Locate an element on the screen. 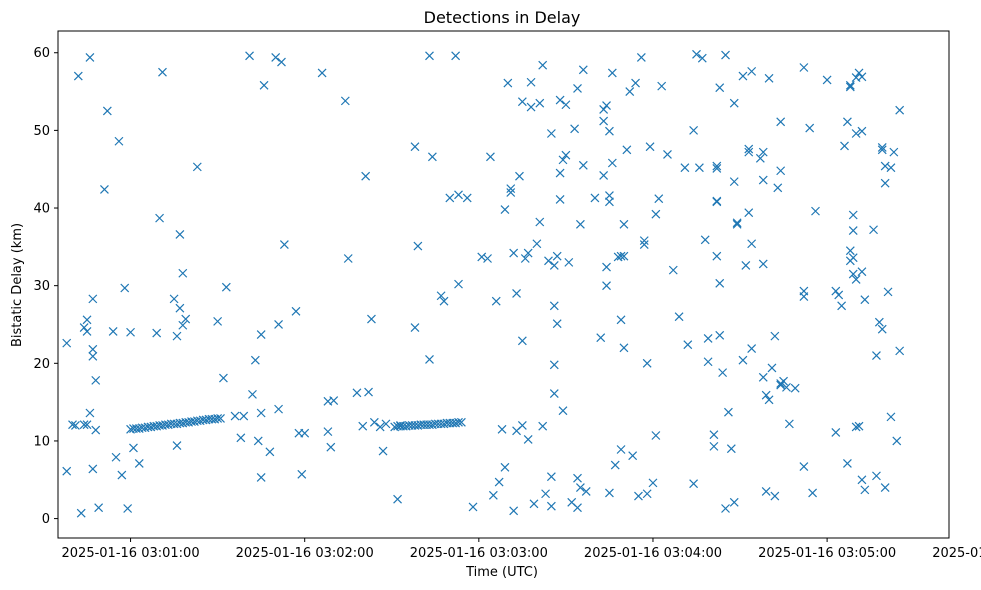 This screenshot has height=590, width=981. chart-title: Detections in Delay is located at coordinates (502, 17).